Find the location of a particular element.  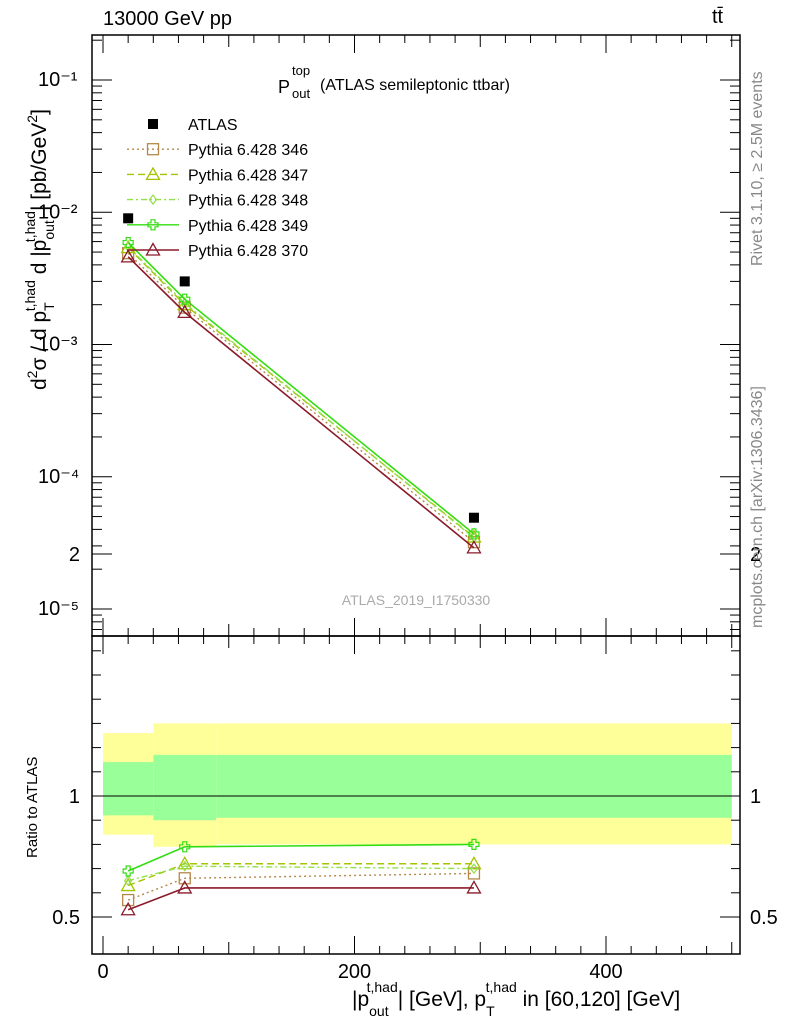

mcplots-label: mcplots.cern.ch [arXiv:1306.3436] is located at coordinates (757, 507).